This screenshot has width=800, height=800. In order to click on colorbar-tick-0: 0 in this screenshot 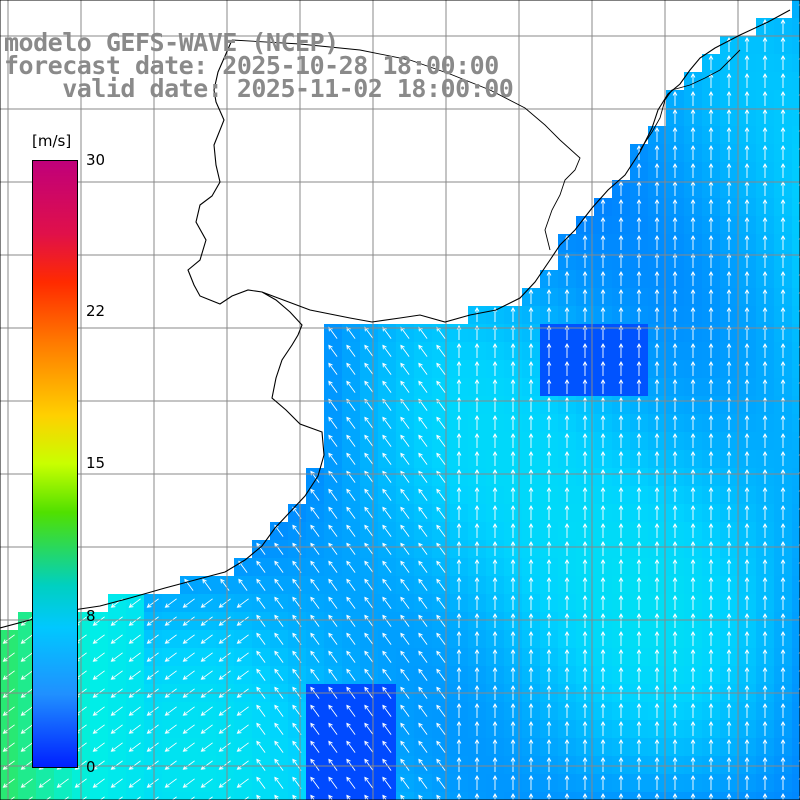, I will do `click(91, 767)`.